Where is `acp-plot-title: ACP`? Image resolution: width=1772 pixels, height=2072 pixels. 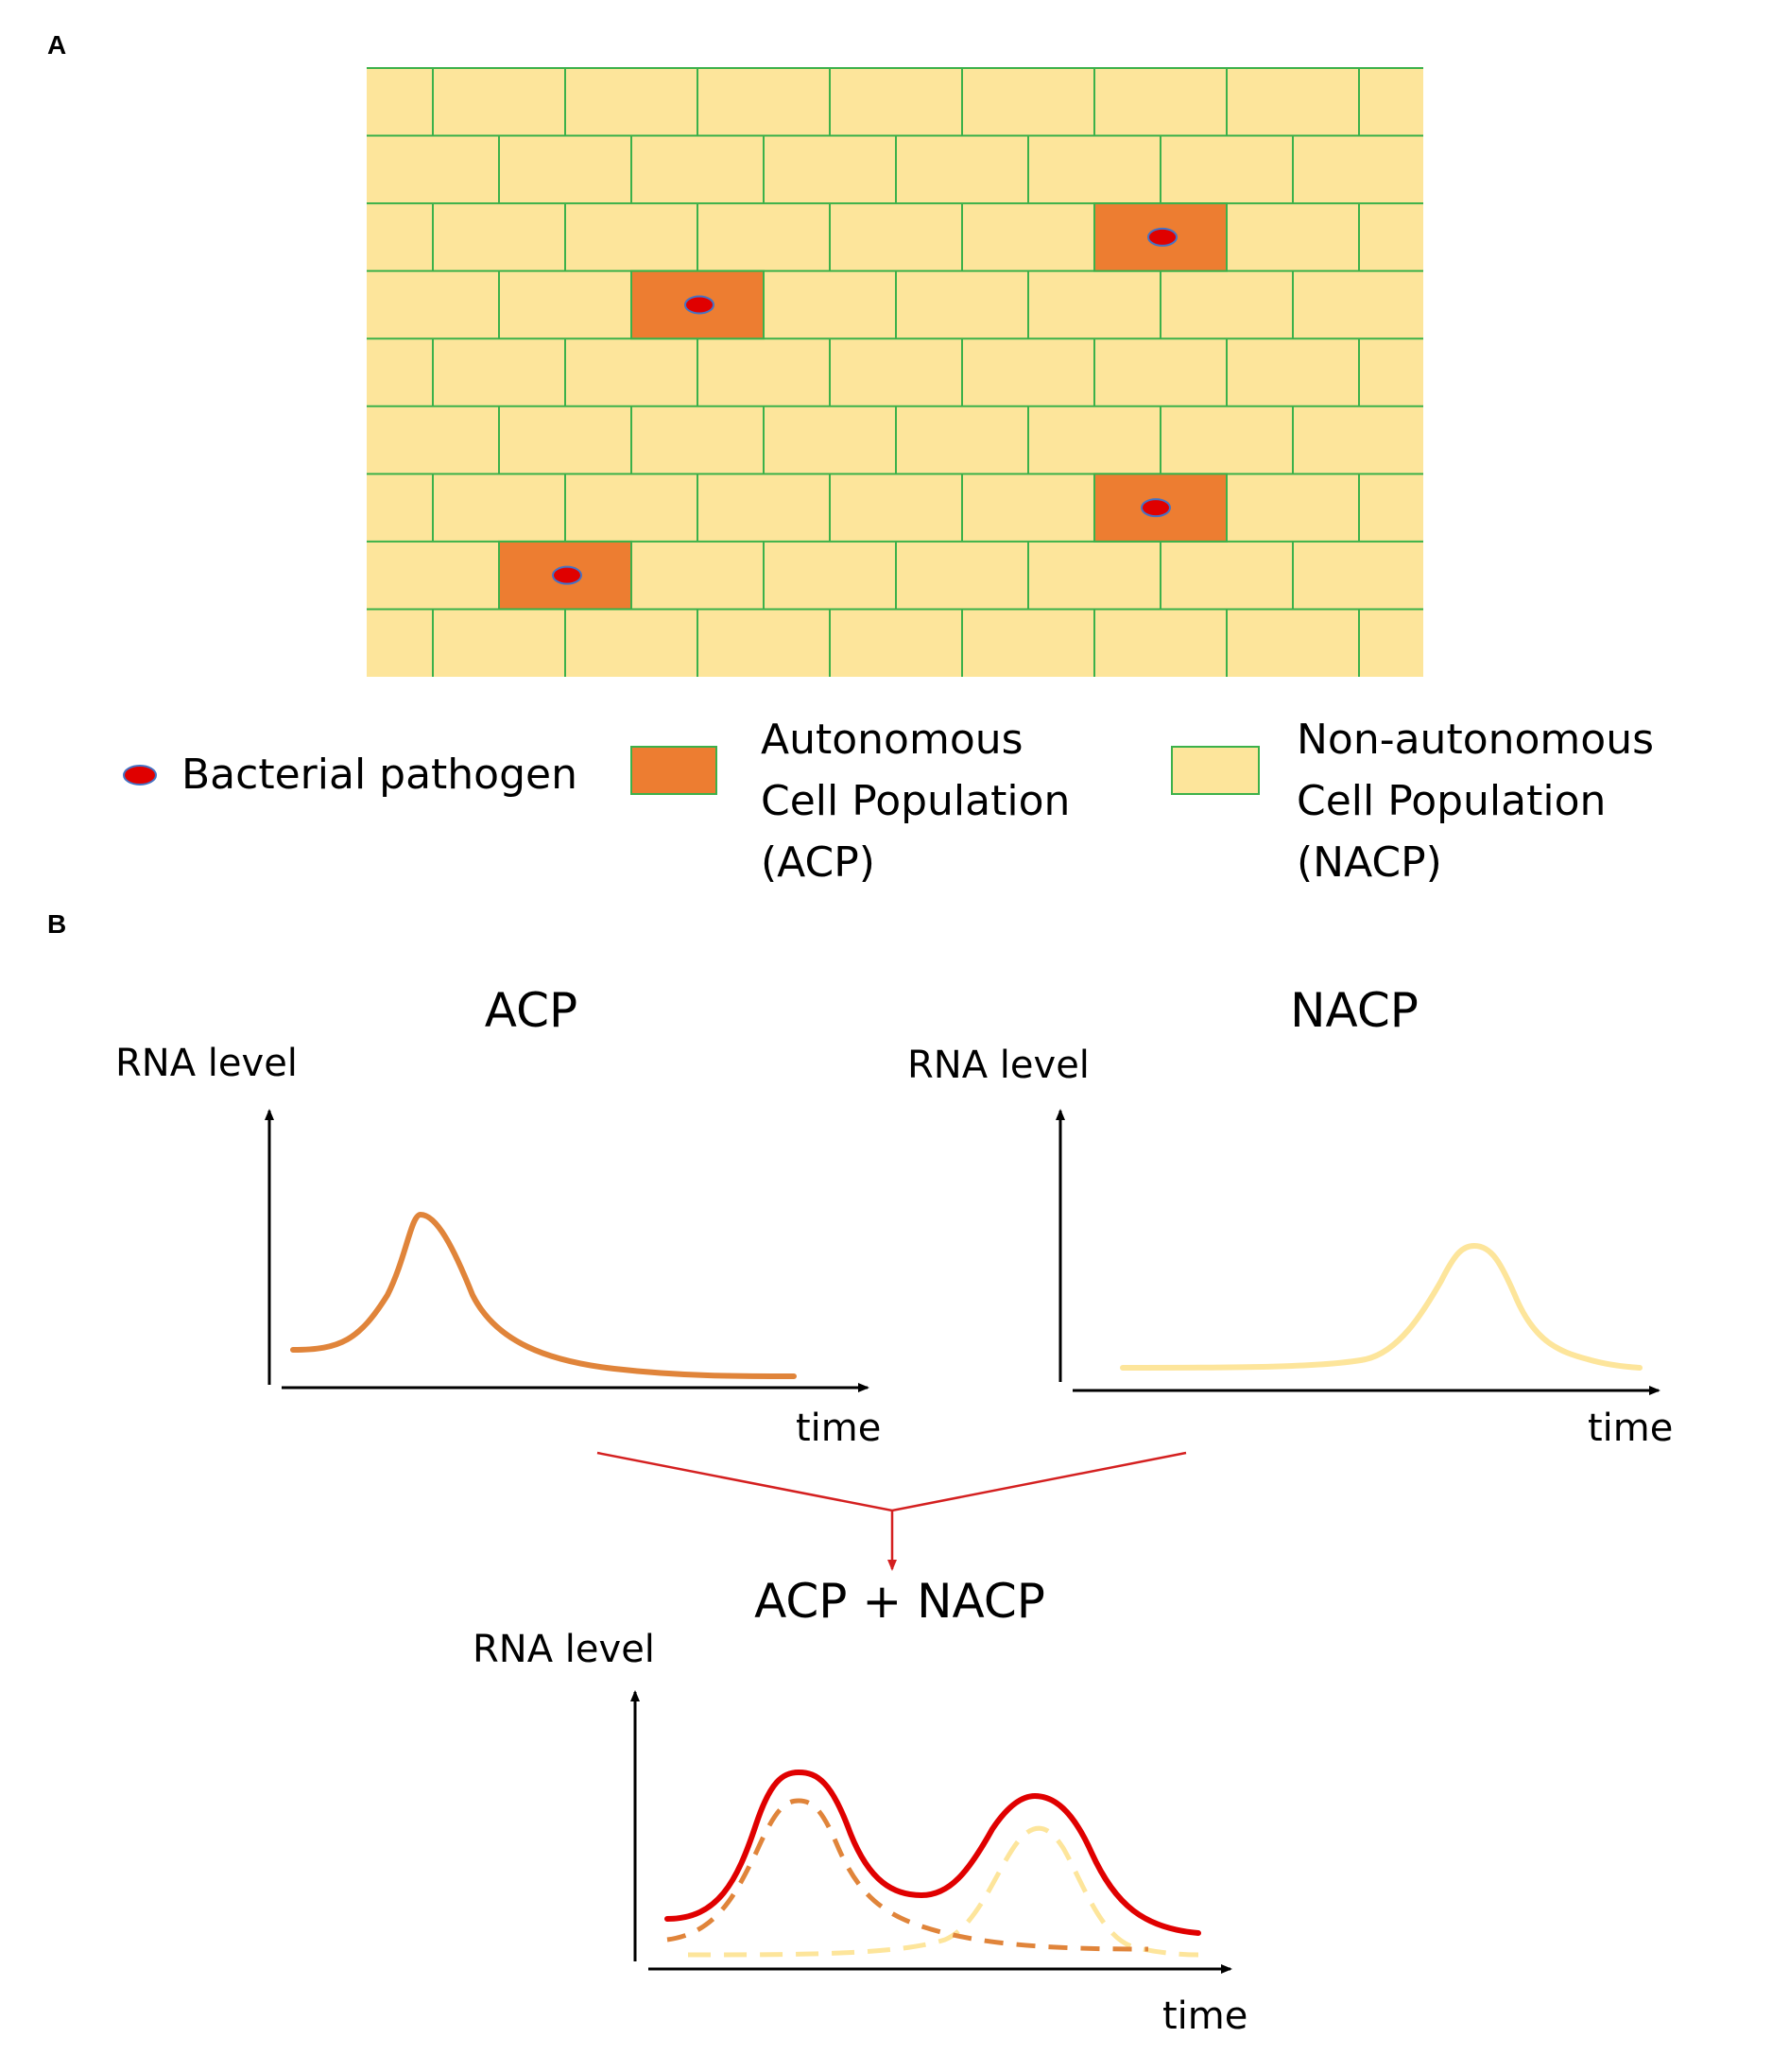
acp-plot-title: ACP is located at coordinates (531, 1011).